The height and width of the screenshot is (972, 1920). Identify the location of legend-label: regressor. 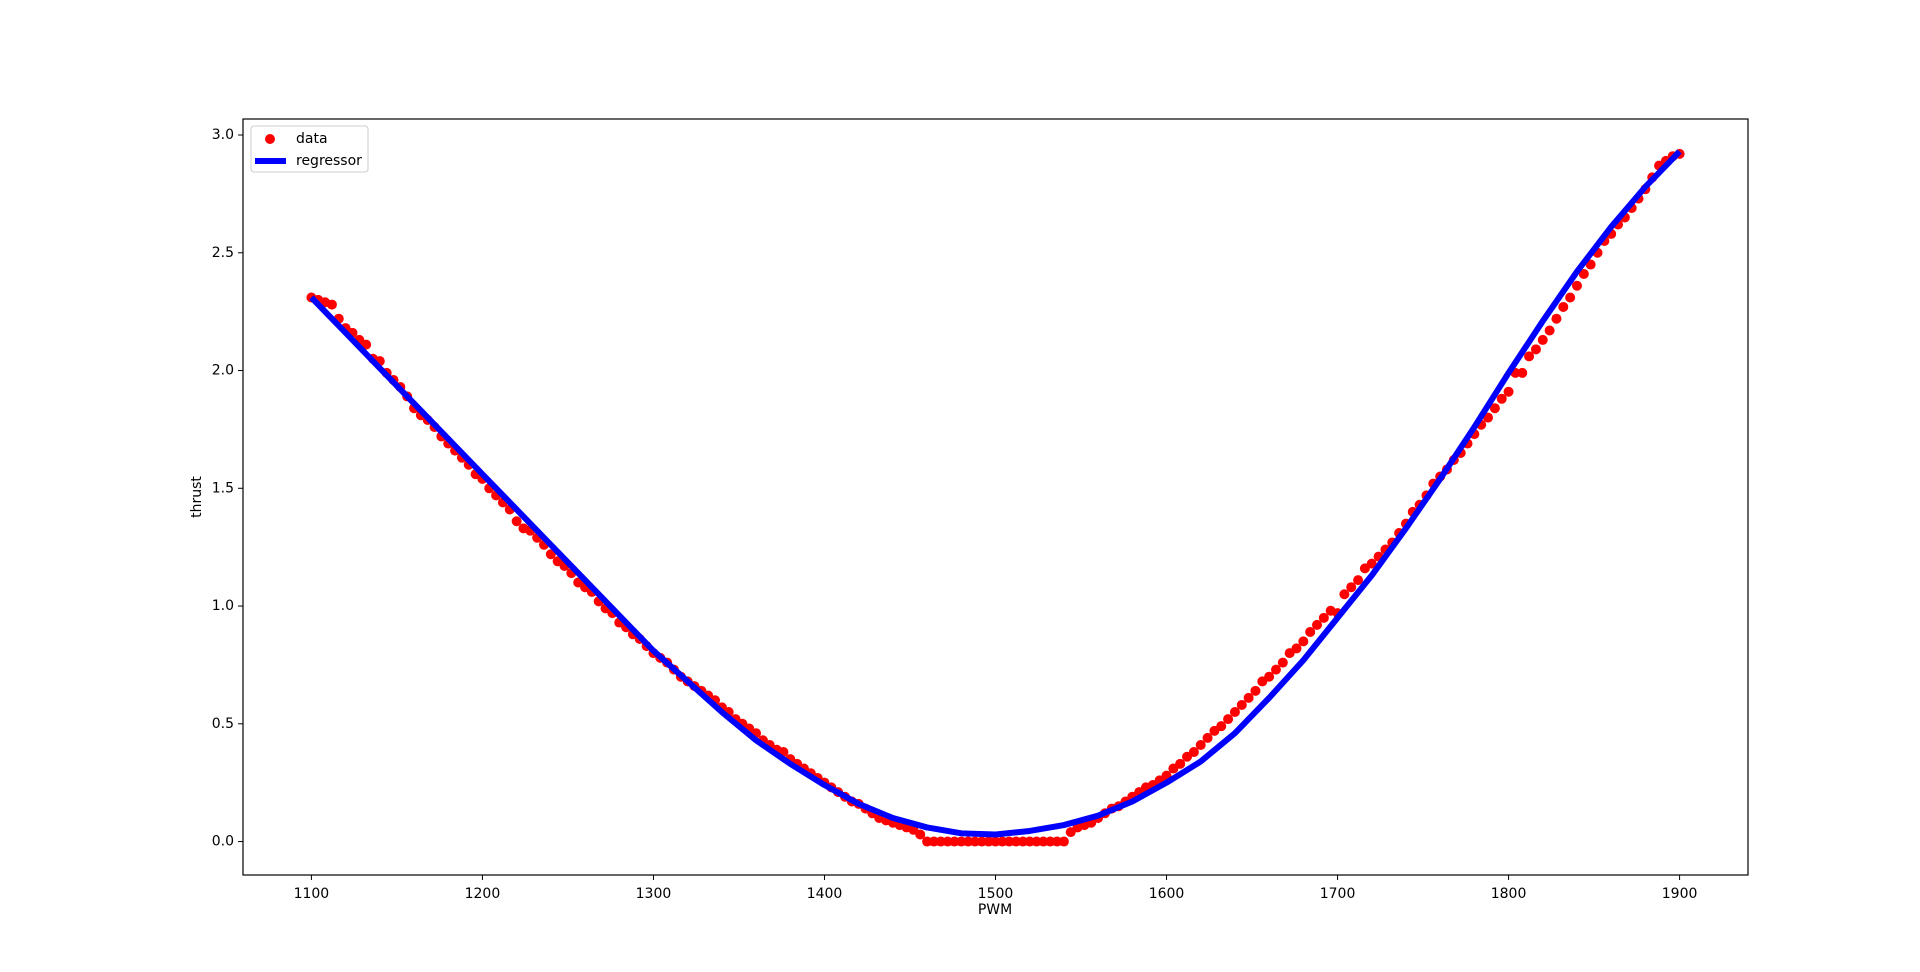
(329, 161).